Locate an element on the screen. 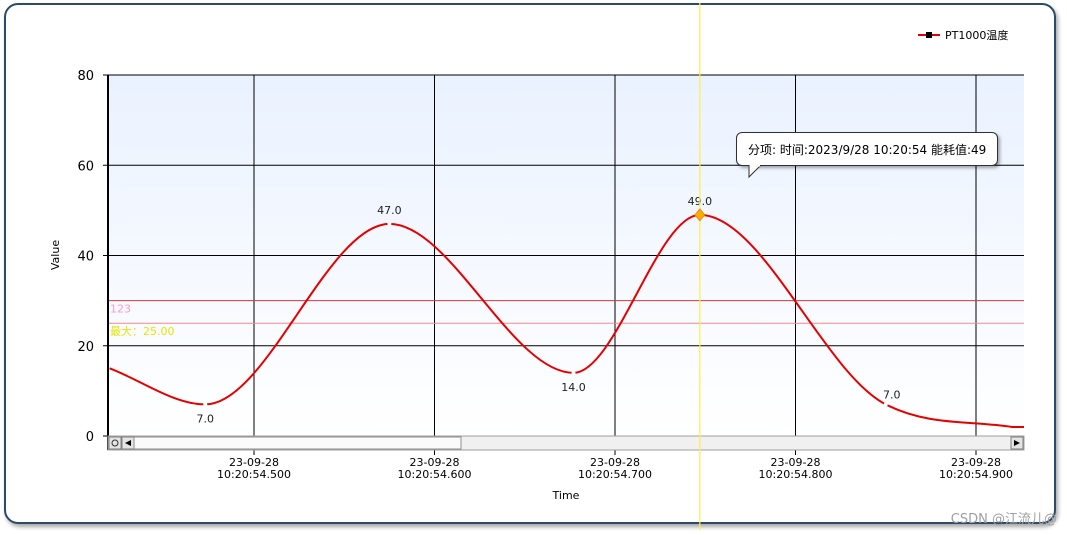 This screenshot has width=1067, height=535. data-label: 47.0 is located at coordinates (389, 210).